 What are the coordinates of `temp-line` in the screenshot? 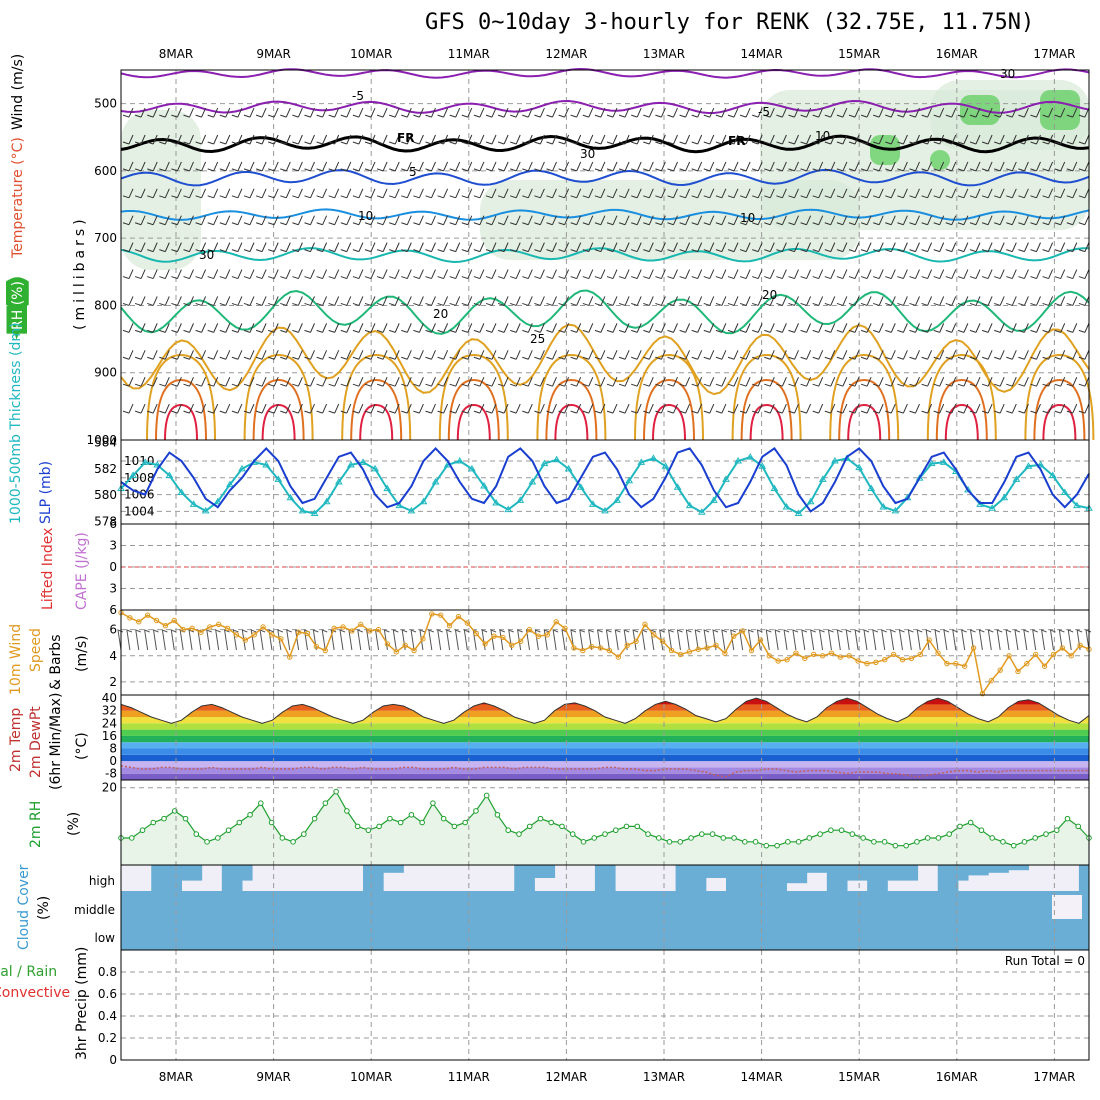 It's located at (605, 710).